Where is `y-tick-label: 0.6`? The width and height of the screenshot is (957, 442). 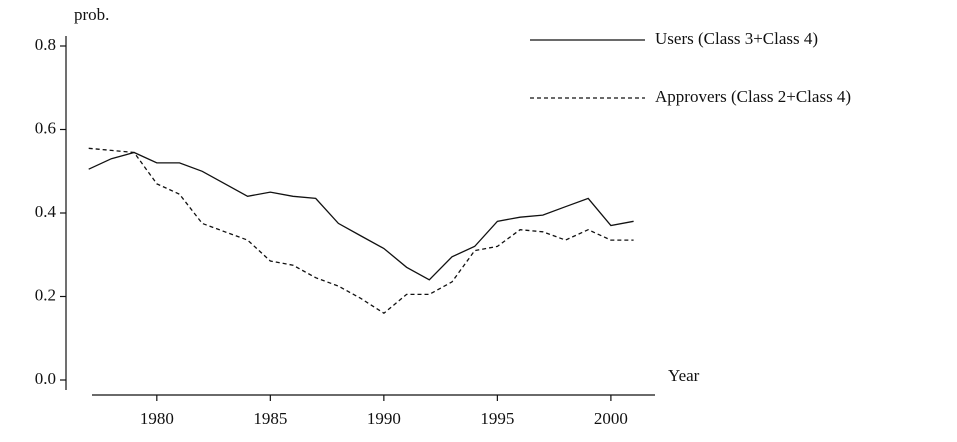 y-tick-label: 0.6 is located at coordinates (45, 127).